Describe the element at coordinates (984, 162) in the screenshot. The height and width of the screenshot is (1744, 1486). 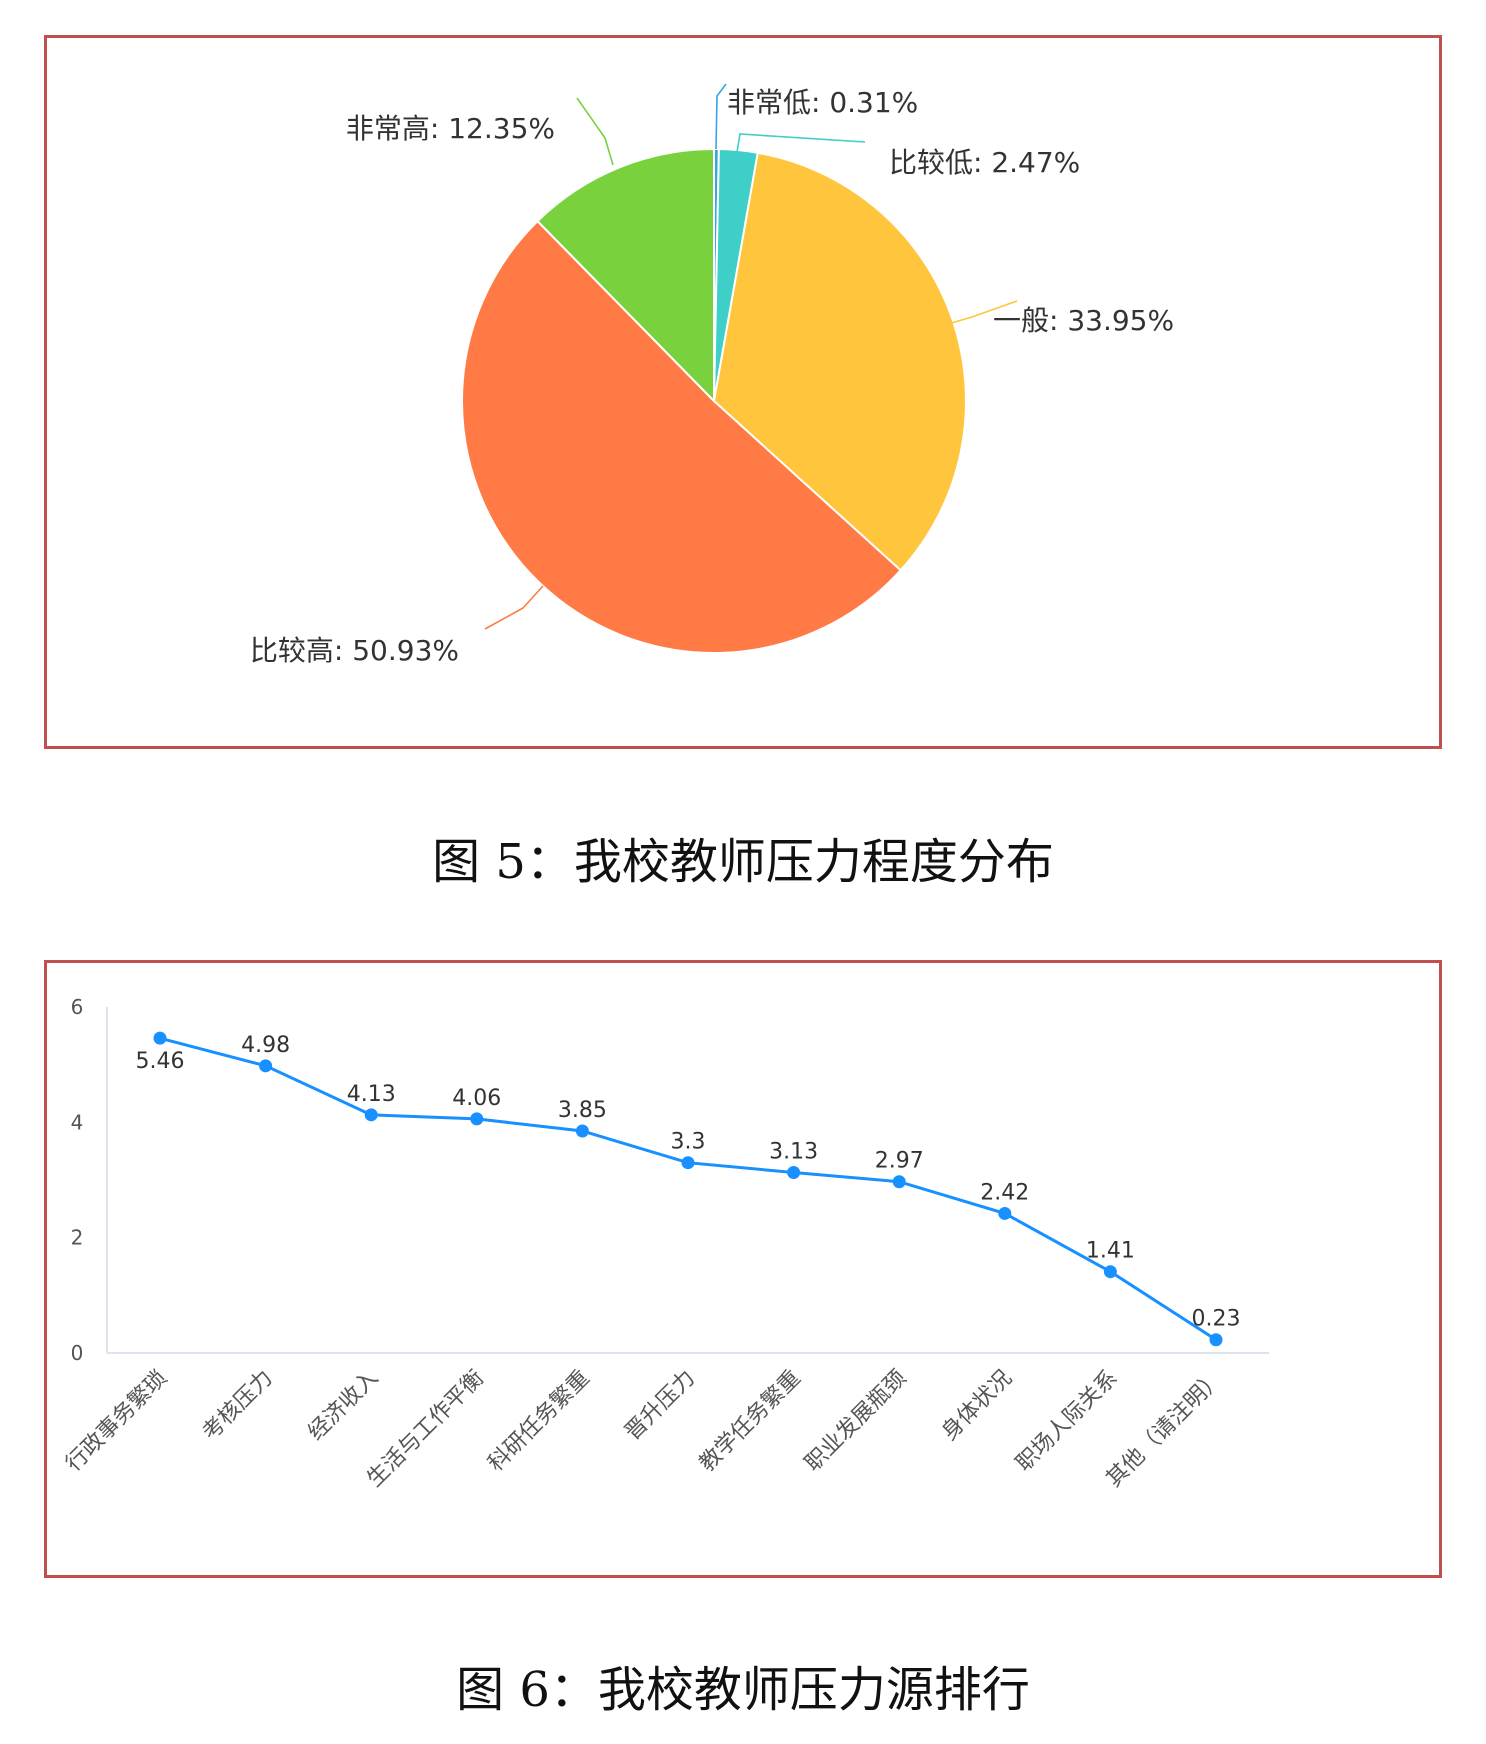
I see `pie-slice-label-2: 比较低: 2.47%` at that location.